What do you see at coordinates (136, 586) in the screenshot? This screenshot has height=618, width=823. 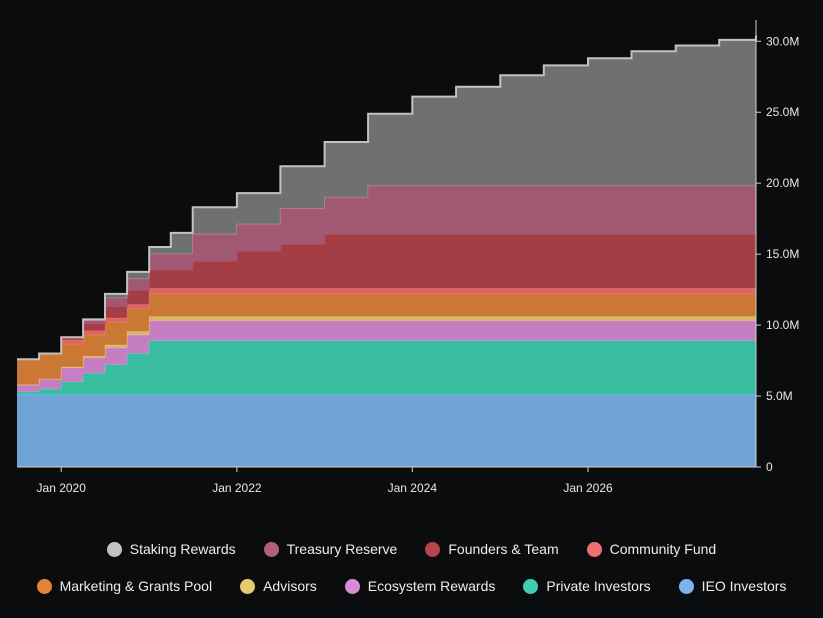 I see `legend-label: Marketing & Grants Pool` at bounding box center [136, 586].